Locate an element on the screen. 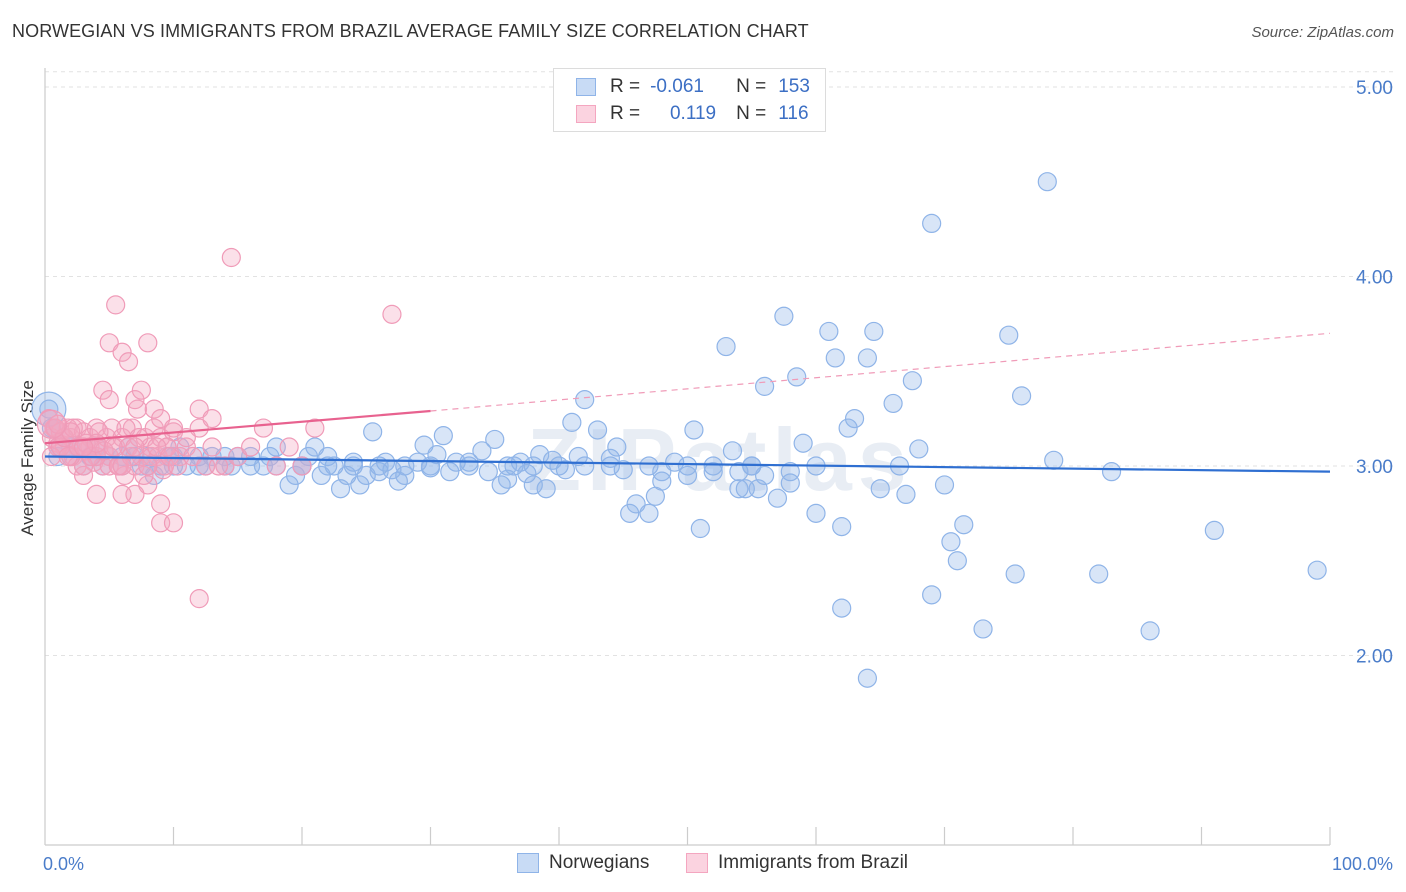  trend-line-brazil is located at coordinates (237, 427).